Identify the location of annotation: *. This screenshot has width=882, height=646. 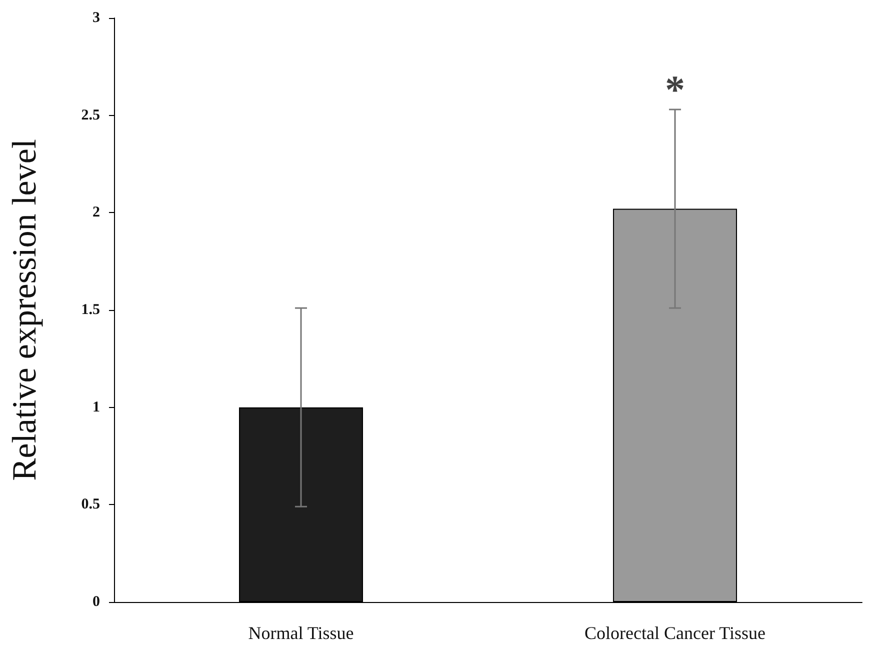
(675, 89).